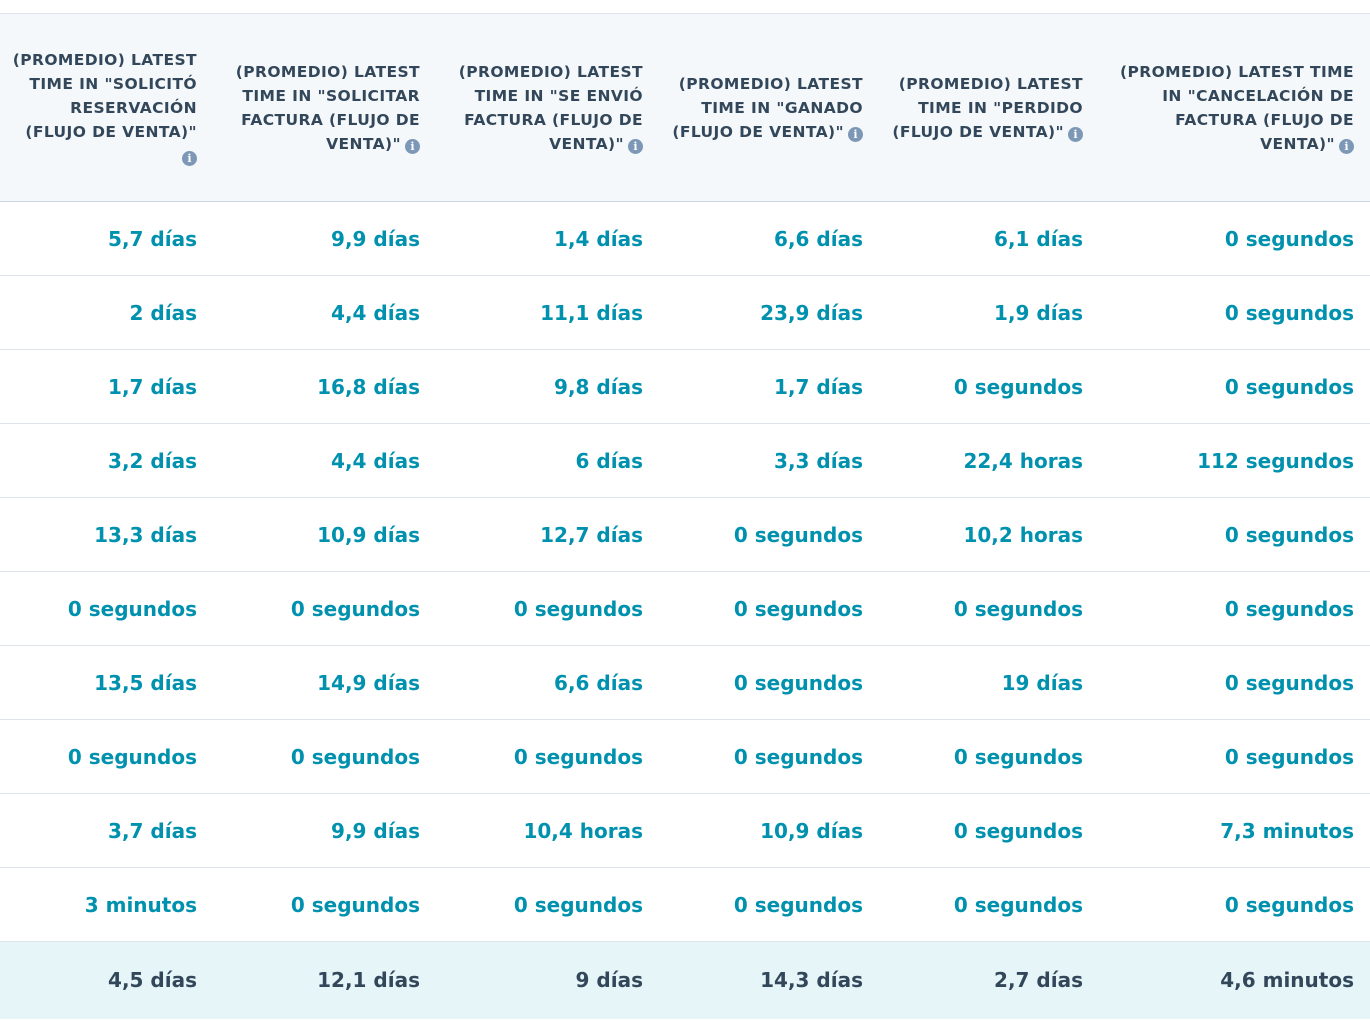 The height and width of the screenshot is (1020, 1370). Describe the element at coordinates (1287, 980) in the screenshot. I see `total-cell: 4,6 minutos` at that location.